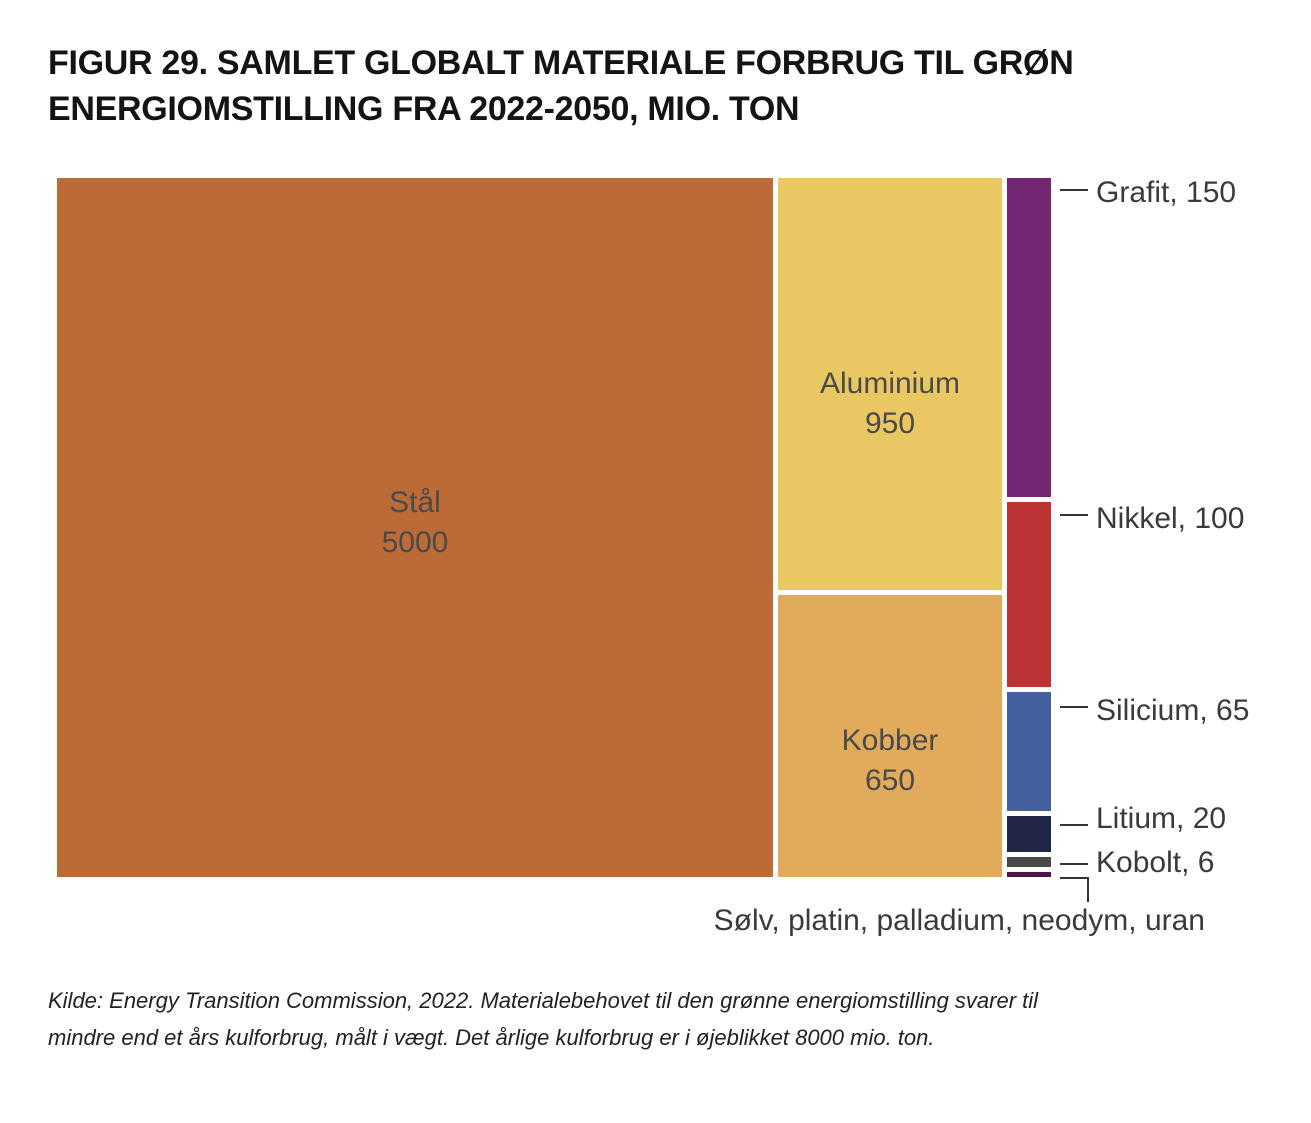  Describe the element at coordinates (1166, 192) in the screenshot. I see `label-grafit: Grafit, 150` at that location.